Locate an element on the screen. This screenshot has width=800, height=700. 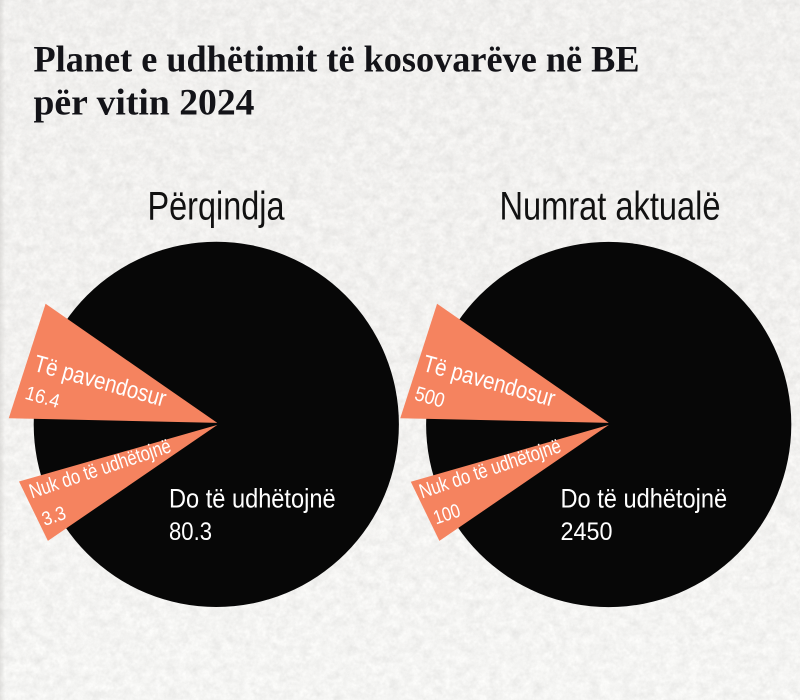
svg-text: për vitin 2024 is located at coordinates (144, 103).